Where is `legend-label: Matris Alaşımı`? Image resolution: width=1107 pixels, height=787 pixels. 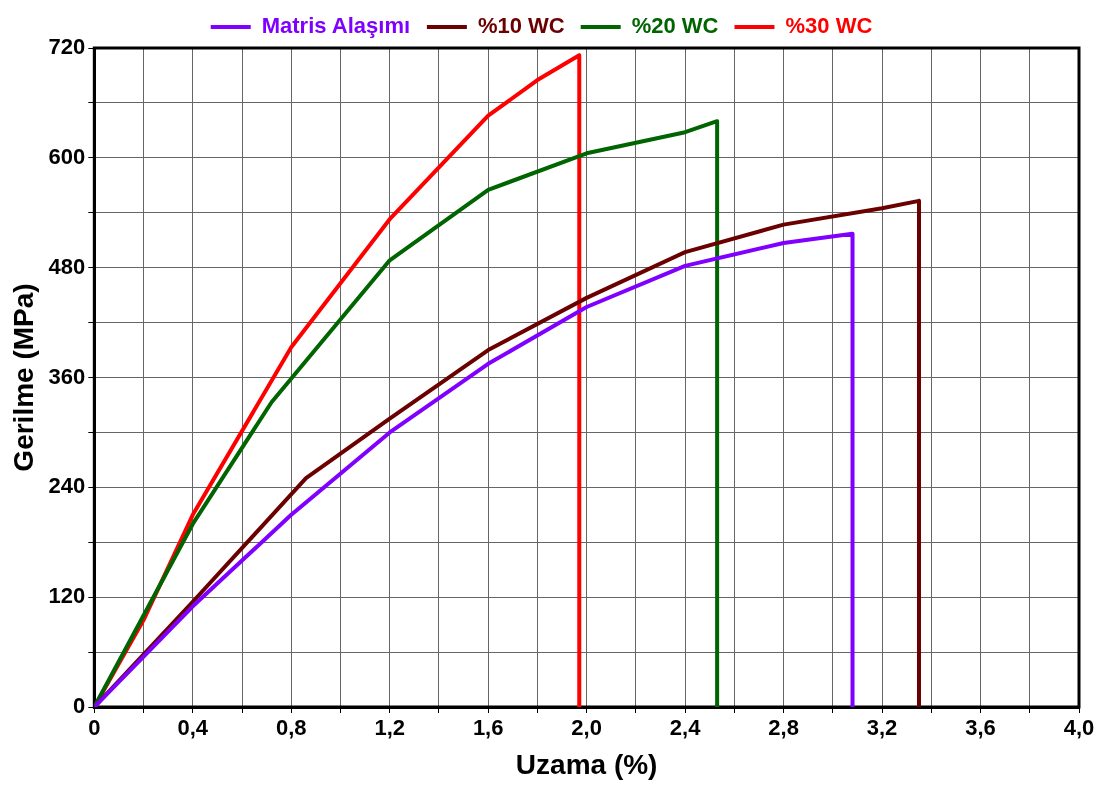
legend-label: Matris Alaşımı is located at coordinates (336, 26).